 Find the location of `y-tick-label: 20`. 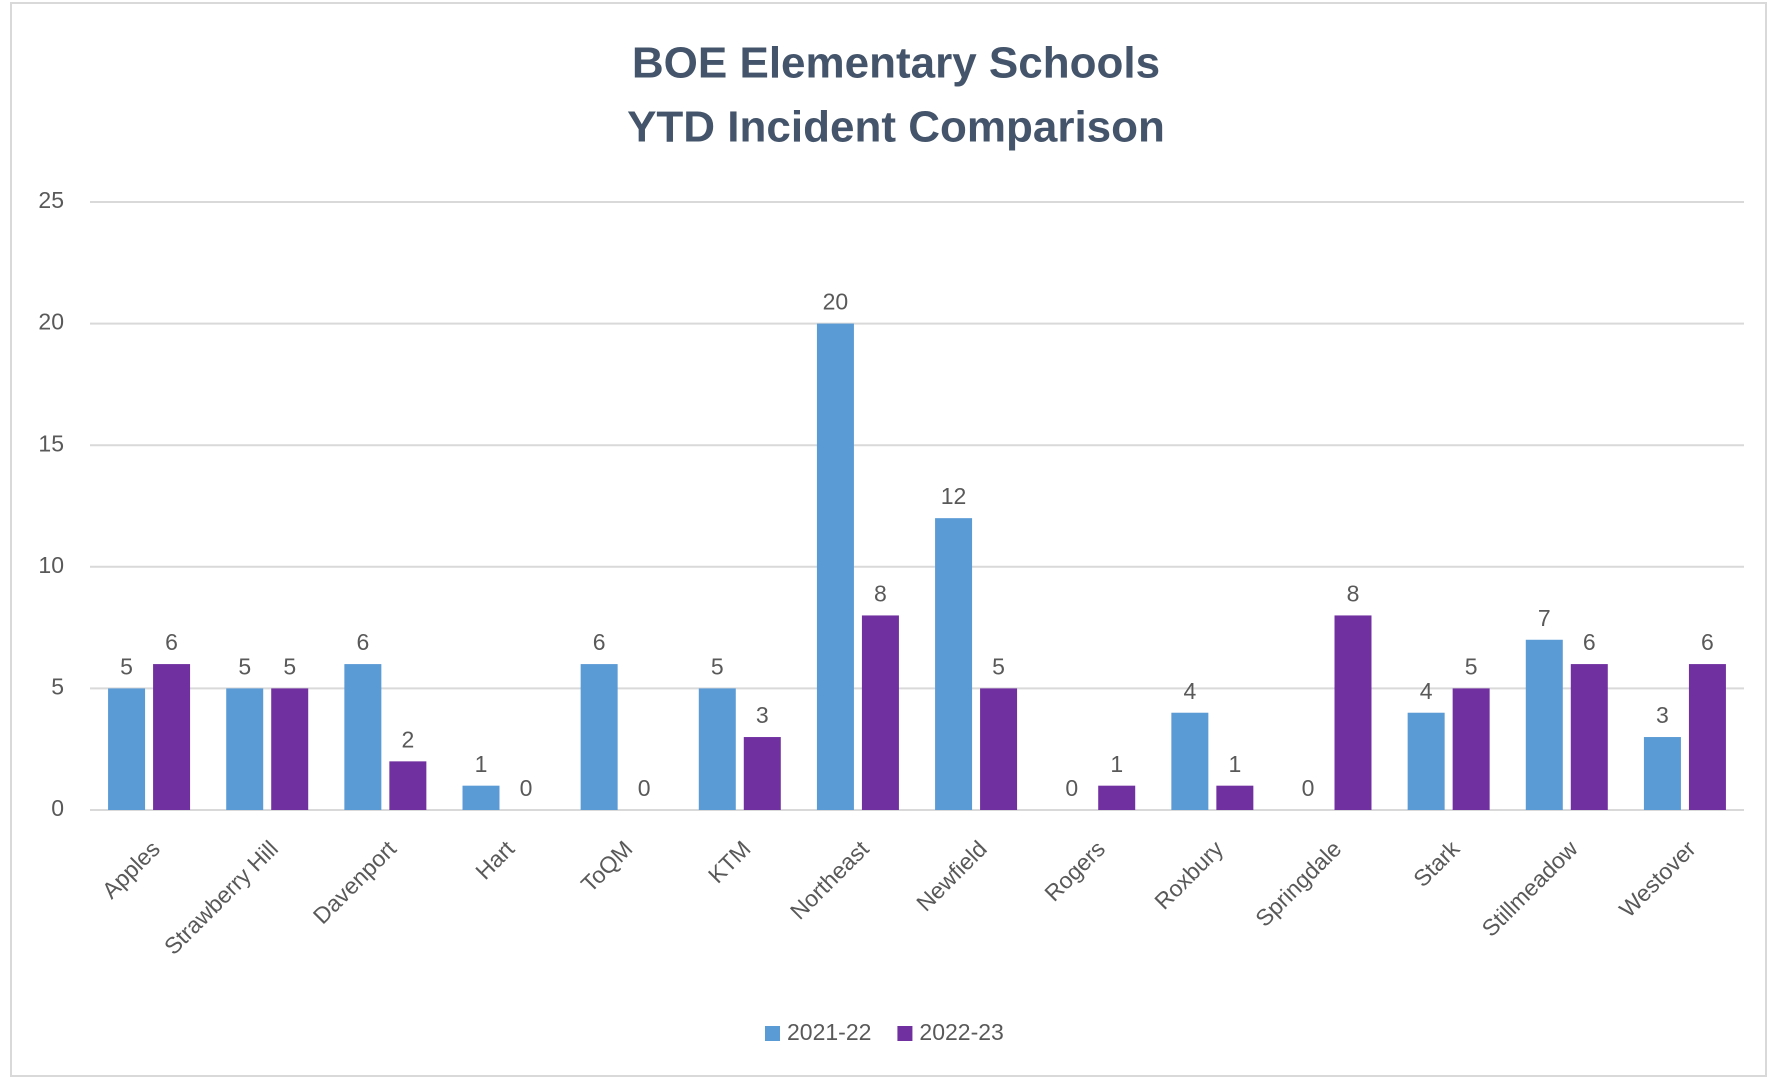

y-tick-label: 20 is located at coordinates (51, 322).